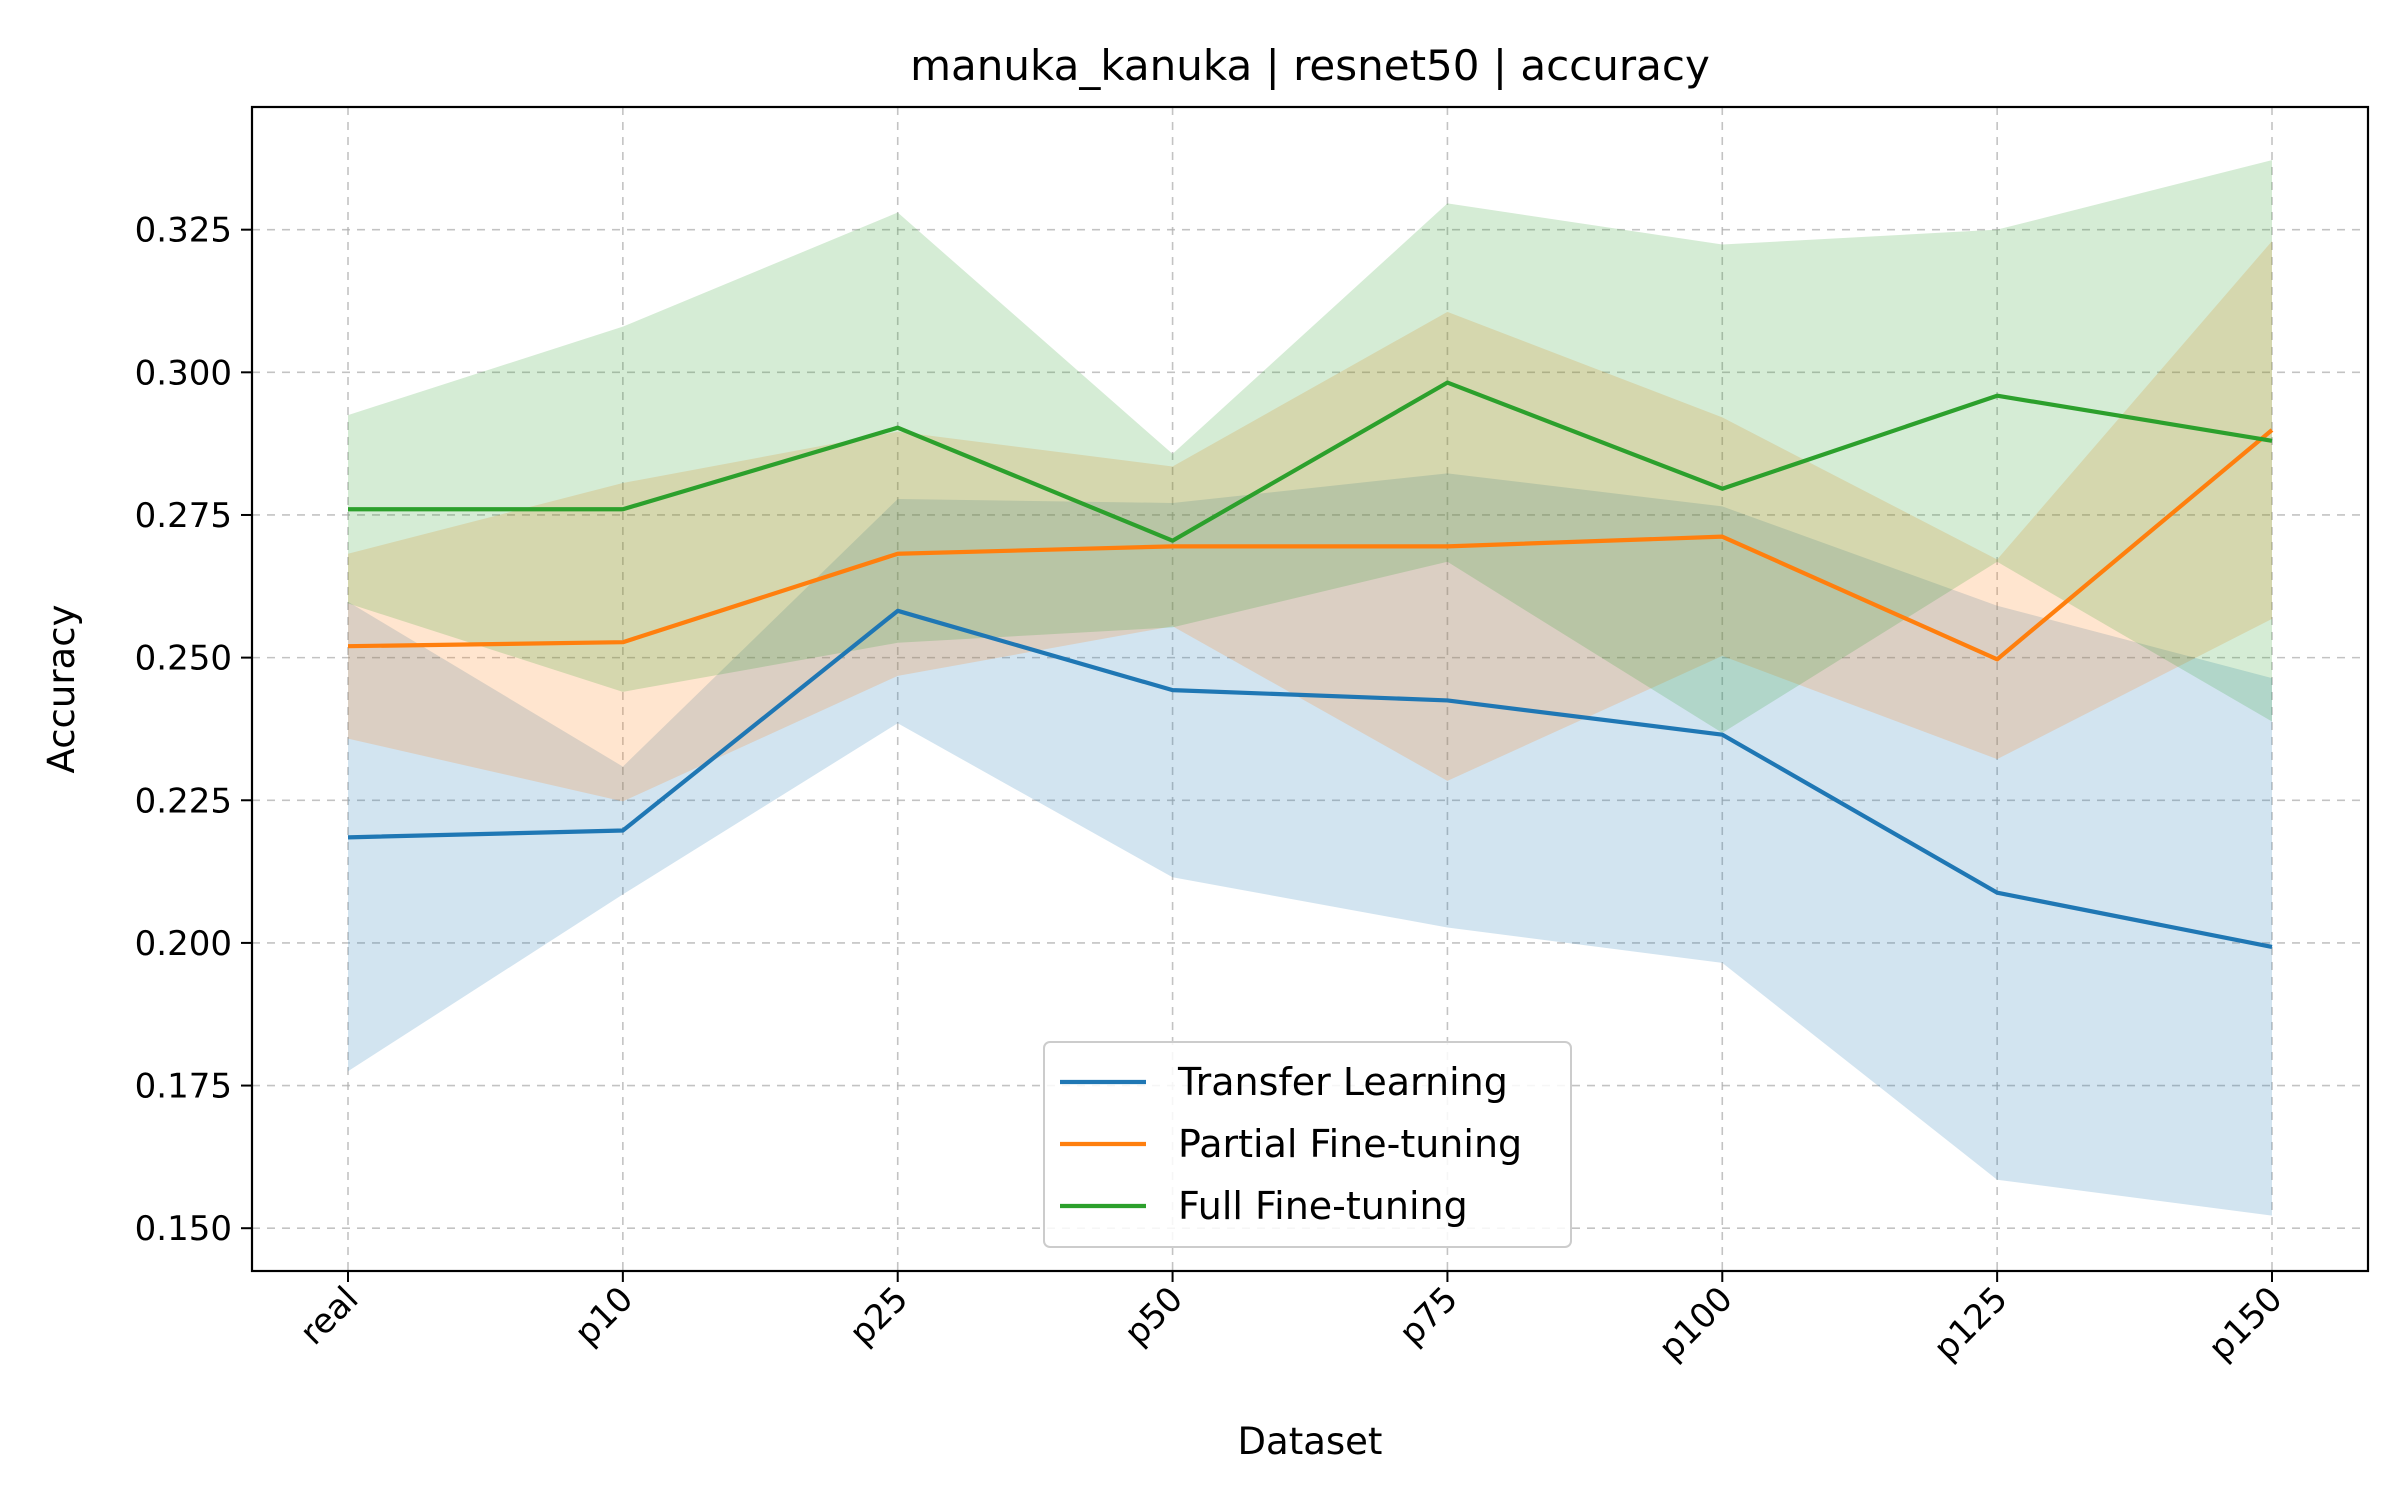 The height and width of the screenshot is (1500, 2400). I want to click on chart-title: manuka_kanuka | resnet50 | accuracy, so click(1310, 65).